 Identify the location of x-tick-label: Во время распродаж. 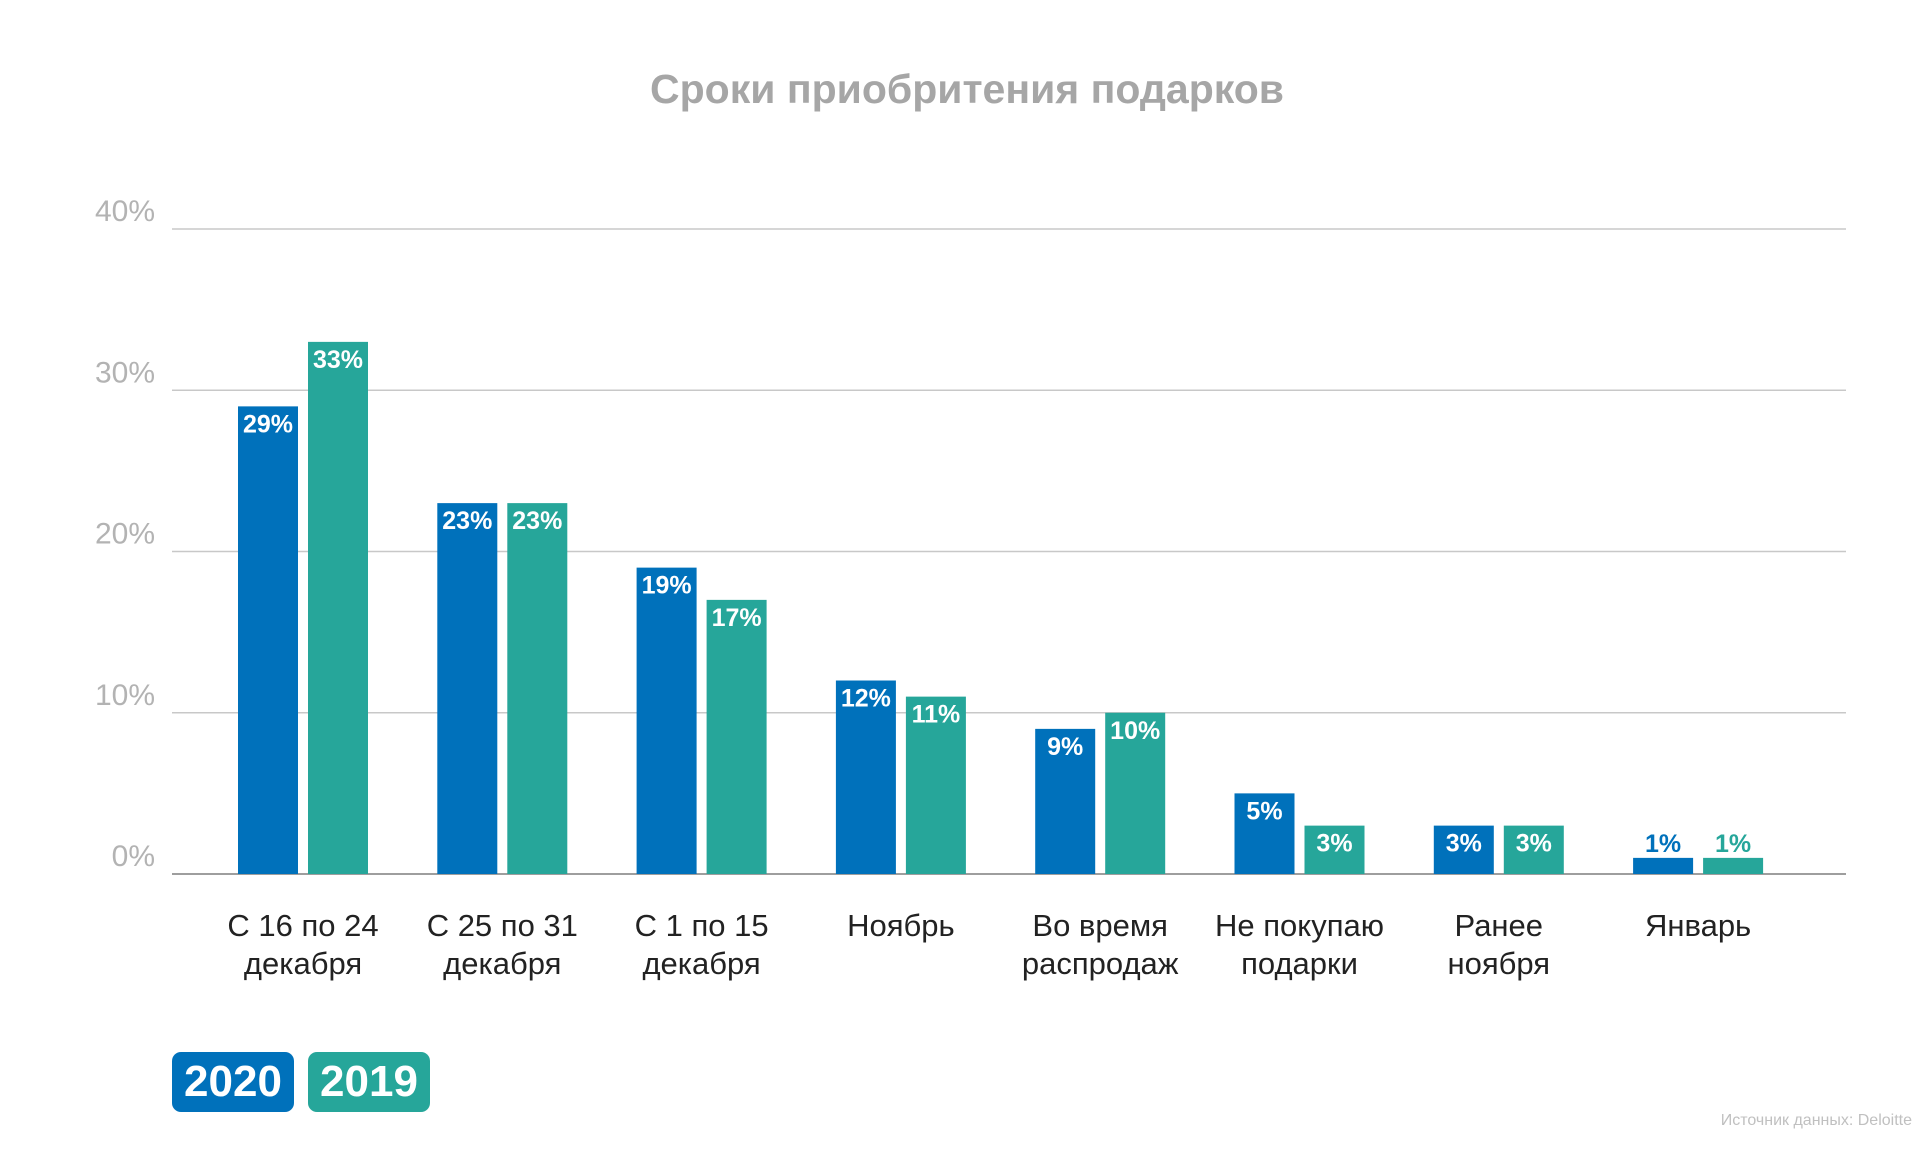
(1100, 944).